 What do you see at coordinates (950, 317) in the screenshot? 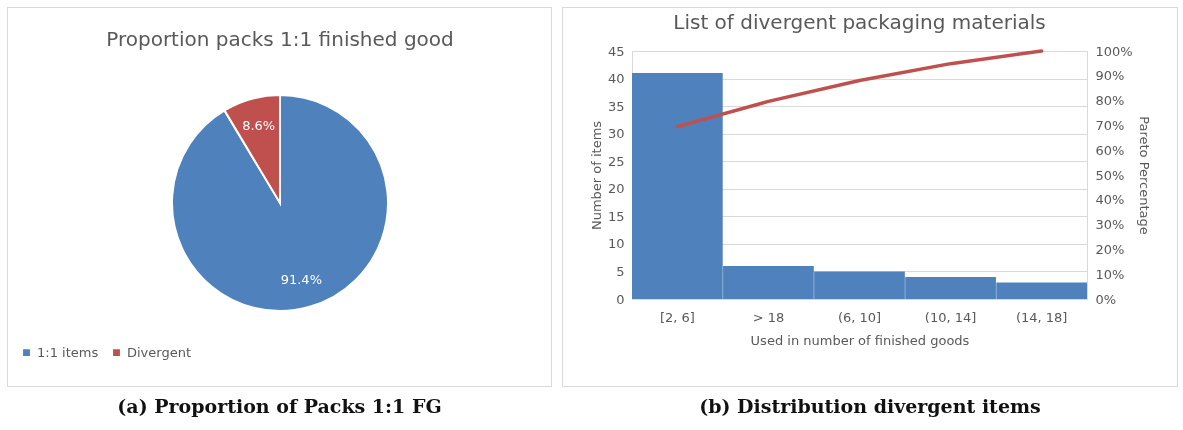
I see `x-tick-label: (10, 14]` at bounding box center [950, 317].